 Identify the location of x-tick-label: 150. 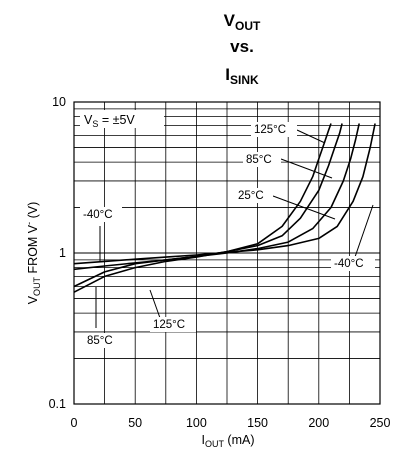
(257, 423).